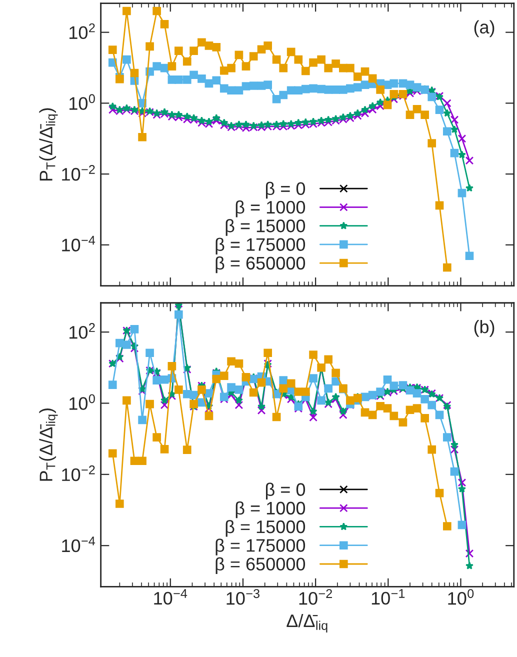  What do you see at coordinates (307, 623) in the screenshot?
I see `x-axis-title: Δ/Δ̄$_{liq}$` at bounding box center [307, 623].